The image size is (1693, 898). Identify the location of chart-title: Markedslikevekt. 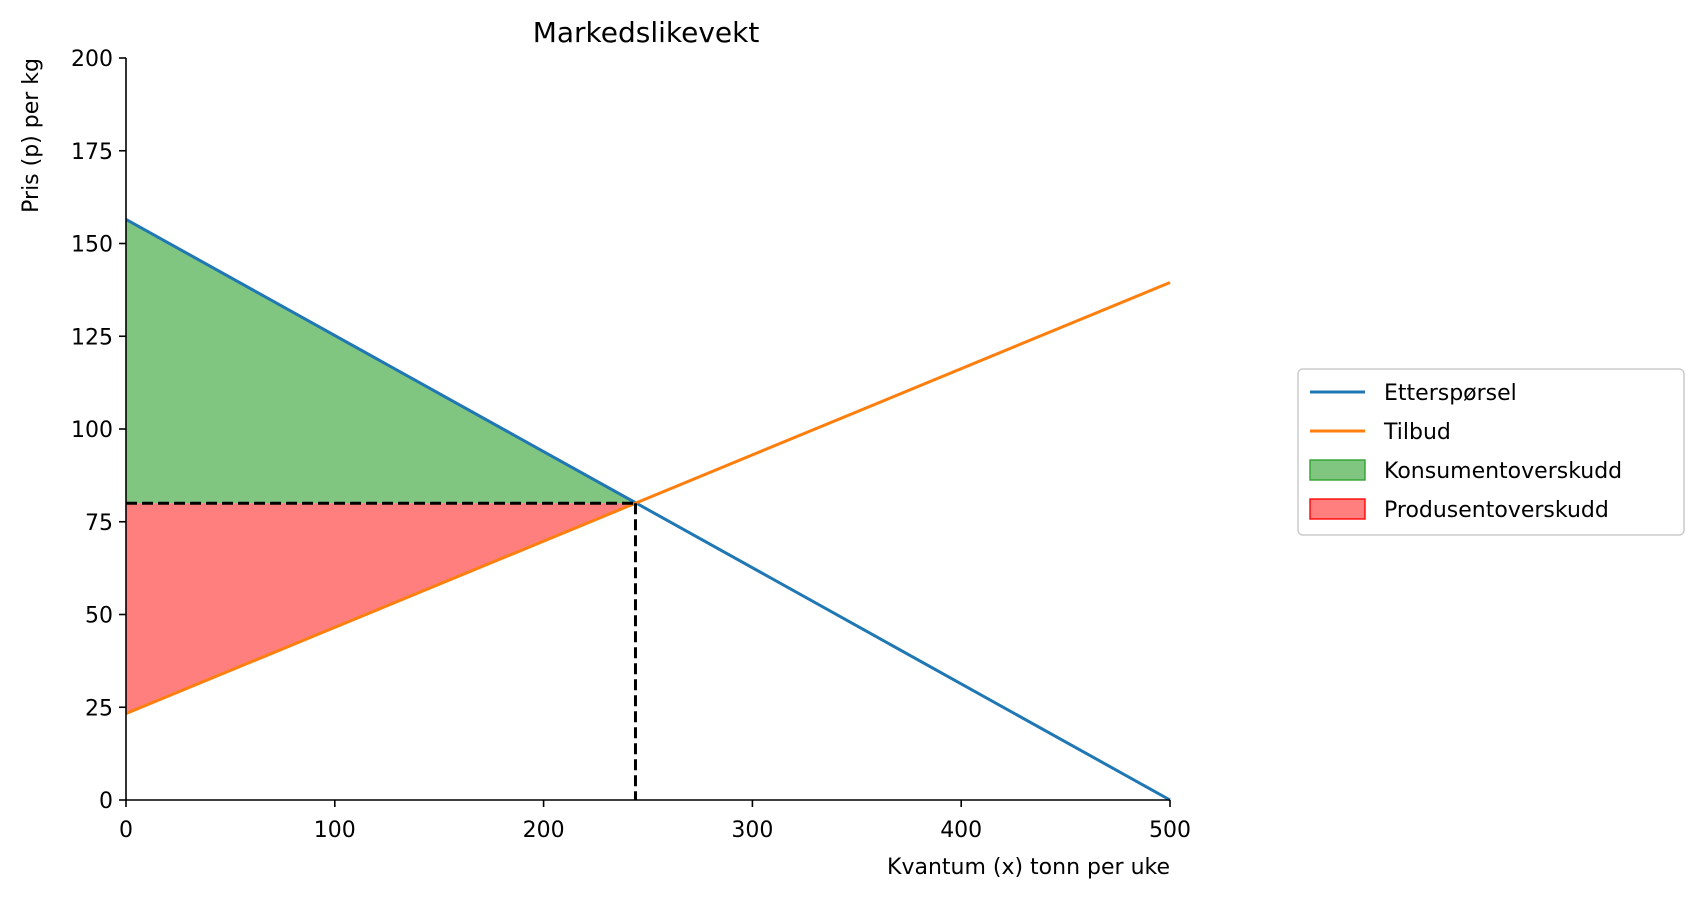
(646, 32).